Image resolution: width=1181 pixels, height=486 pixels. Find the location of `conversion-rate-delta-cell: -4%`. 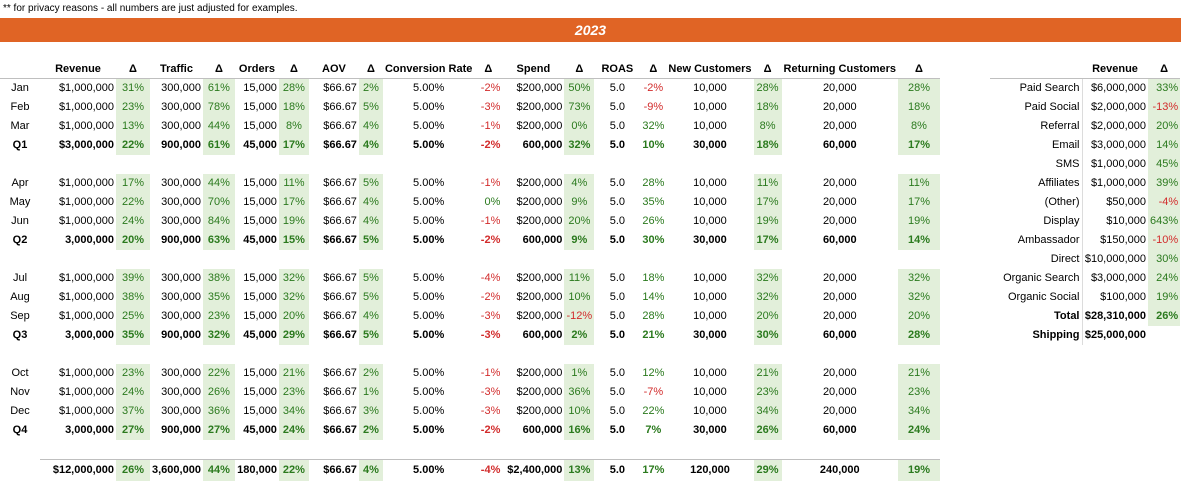

conversion-rate-delta-cell: -4% is located at coordinates (488, 470).